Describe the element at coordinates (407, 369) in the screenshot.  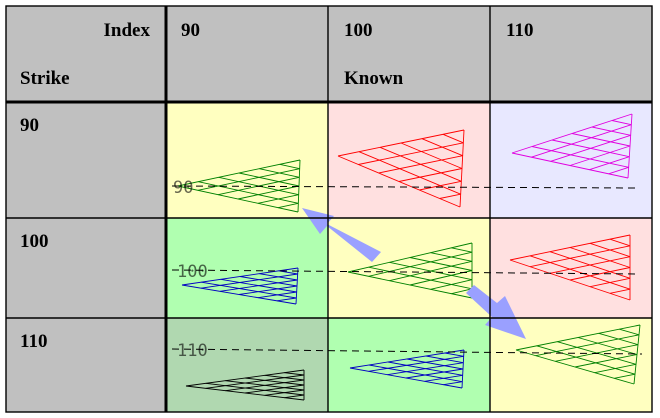
I see `mesh-r3-c2` at that location.